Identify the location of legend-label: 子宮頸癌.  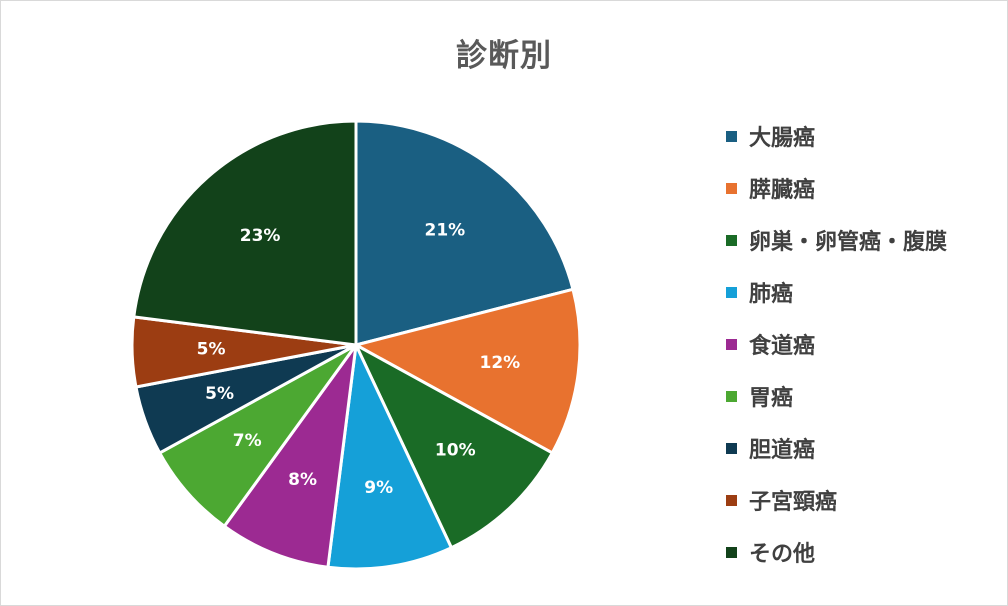
(793, 502).